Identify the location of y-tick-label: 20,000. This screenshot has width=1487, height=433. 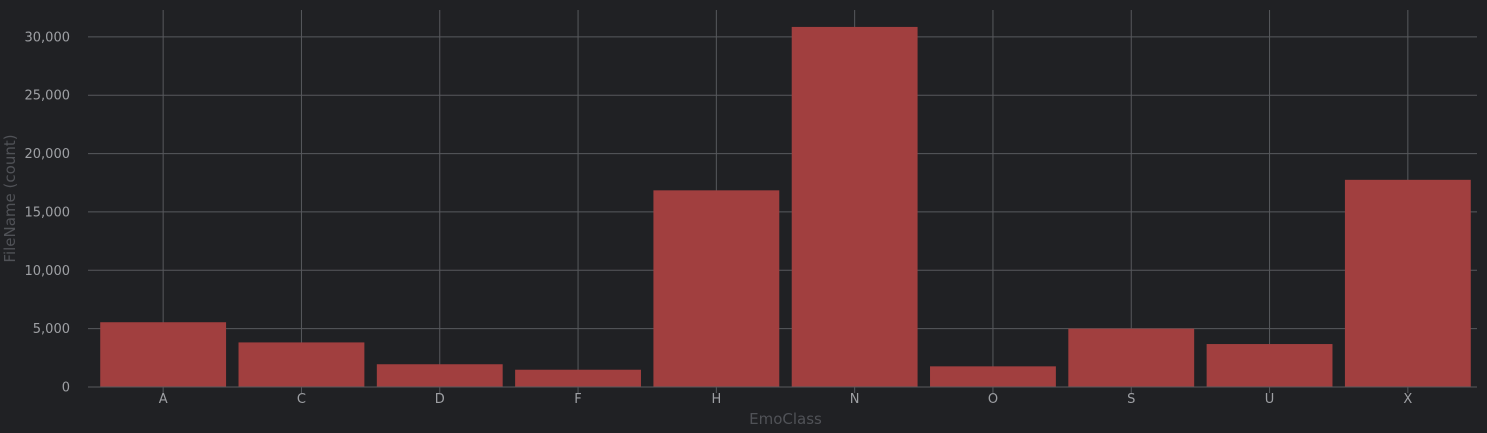
(48, 154).